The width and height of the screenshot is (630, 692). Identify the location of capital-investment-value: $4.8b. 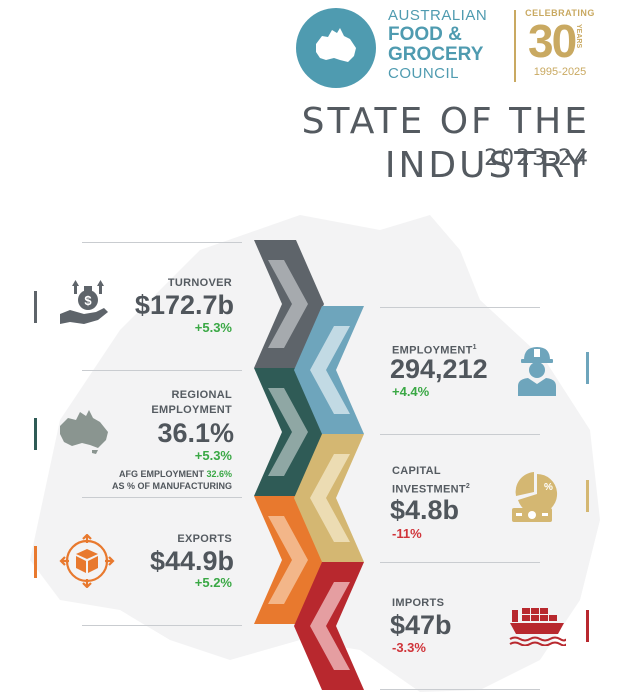
(425, 510).